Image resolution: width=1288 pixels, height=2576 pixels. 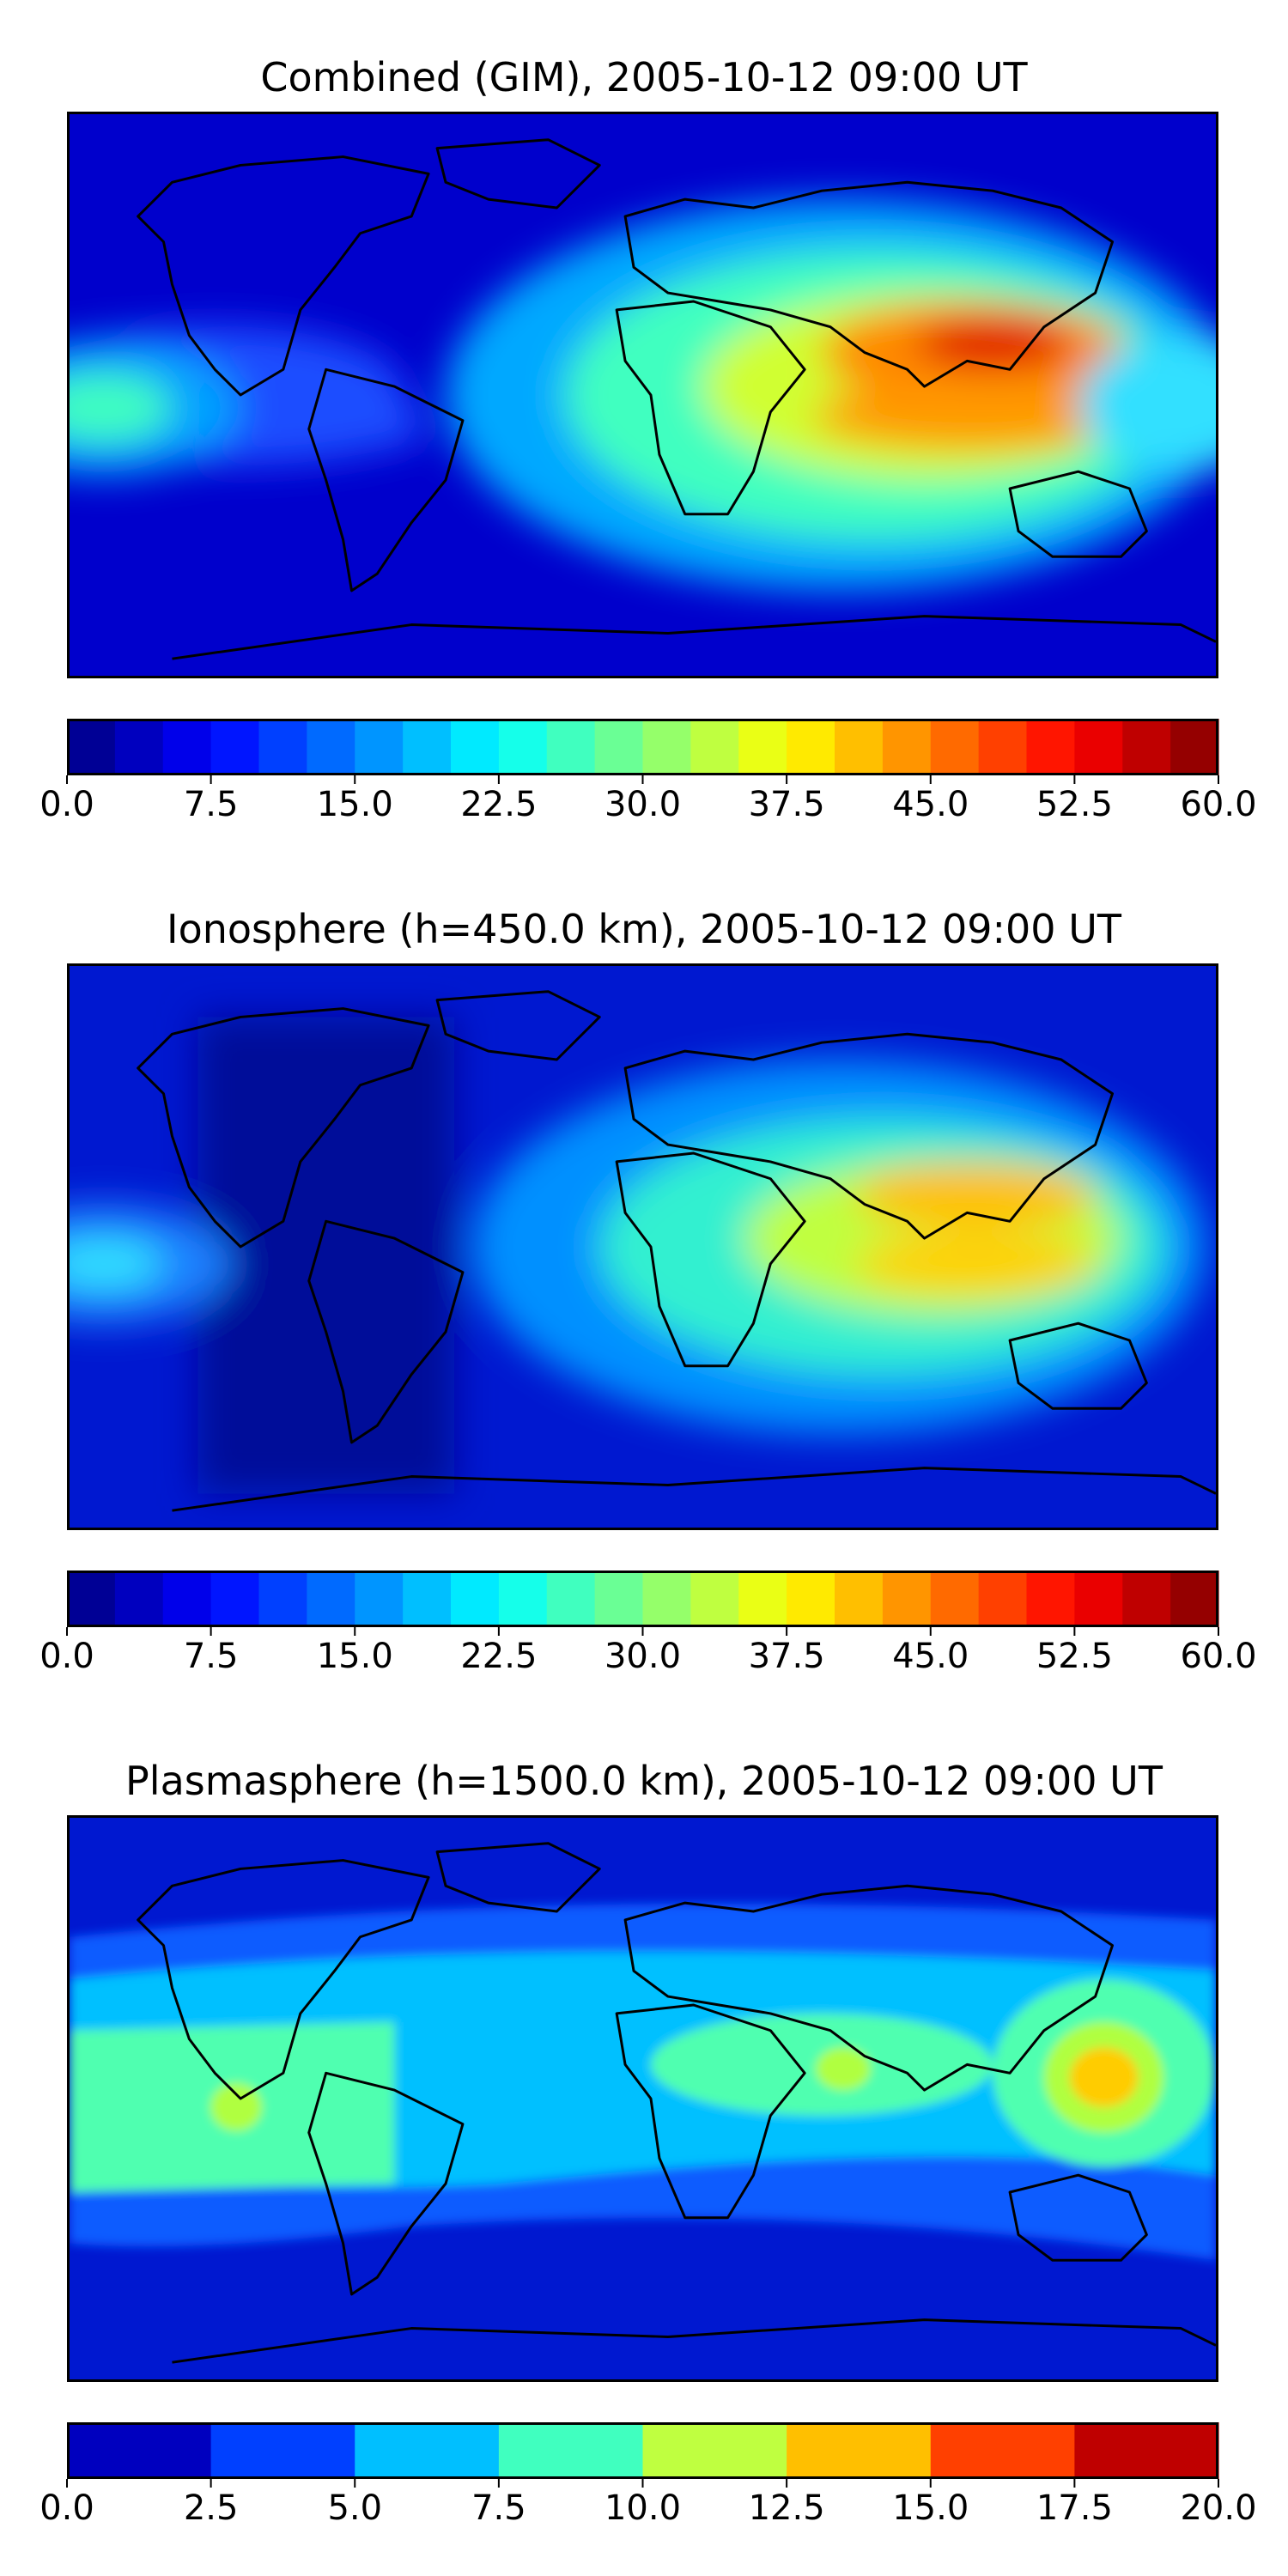 I want to click on field-blob-dateline, so click(x=1147, y=403).